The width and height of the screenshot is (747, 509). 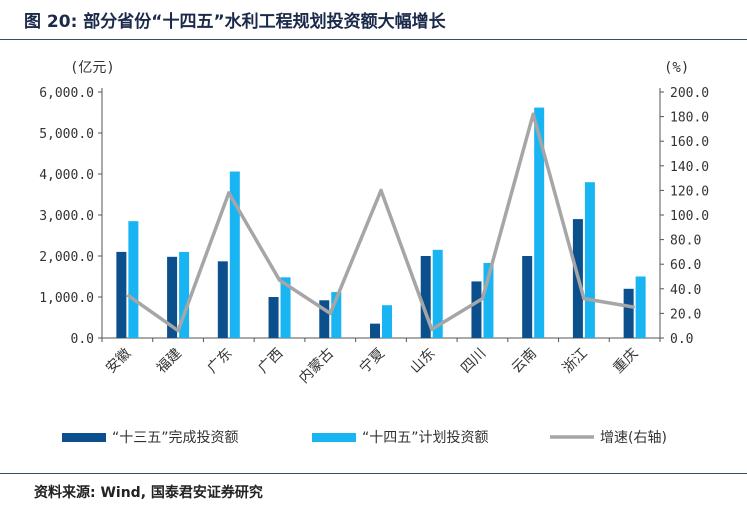 I want to click on y-right-tick-label: 140.0, so click(x=689, y=167).